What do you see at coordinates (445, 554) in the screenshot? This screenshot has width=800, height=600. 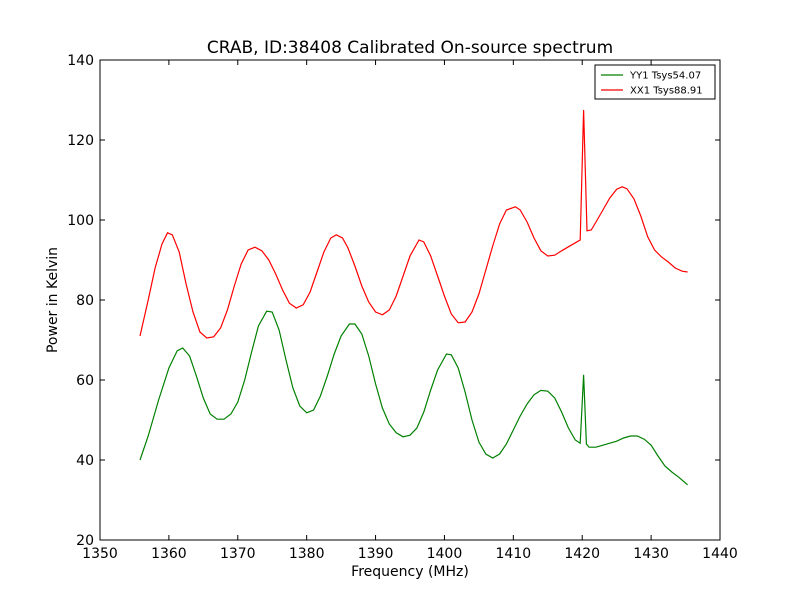 I see `x-tick-label: 1400` at bounding box center [445, 554].